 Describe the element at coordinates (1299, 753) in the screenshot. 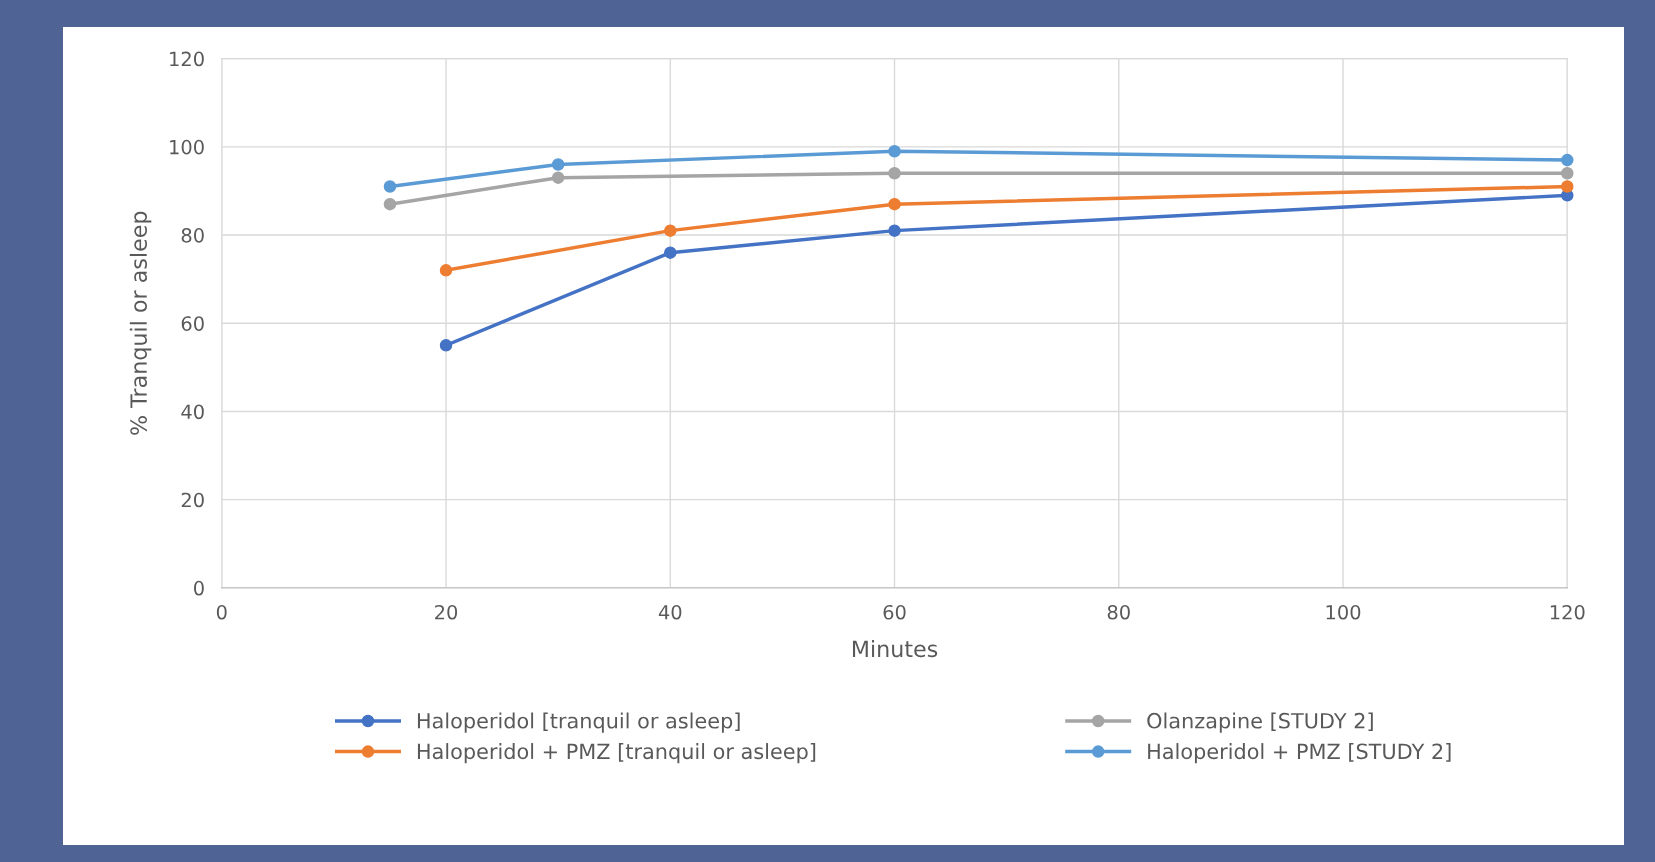

I see `legend-label: Haloperidol + PMZ [STUDY 2]` at that location.